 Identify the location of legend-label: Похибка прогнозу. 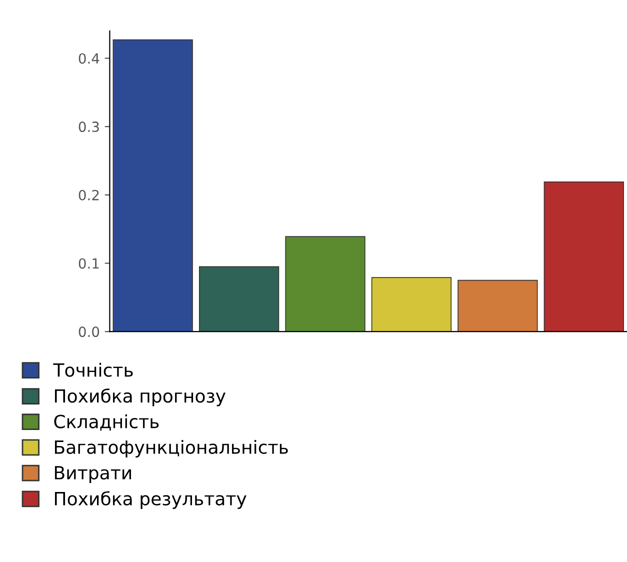
(140, 397).